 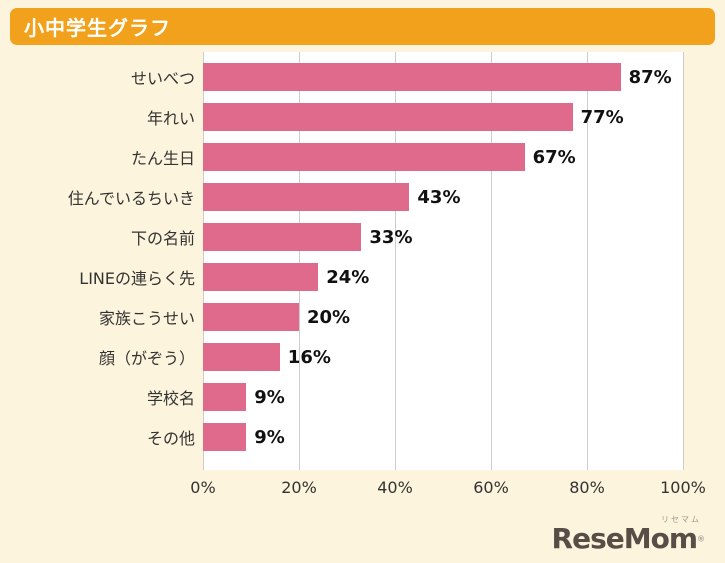 I want to click on bar-value-label: 16%, so click(x=309, y=357).